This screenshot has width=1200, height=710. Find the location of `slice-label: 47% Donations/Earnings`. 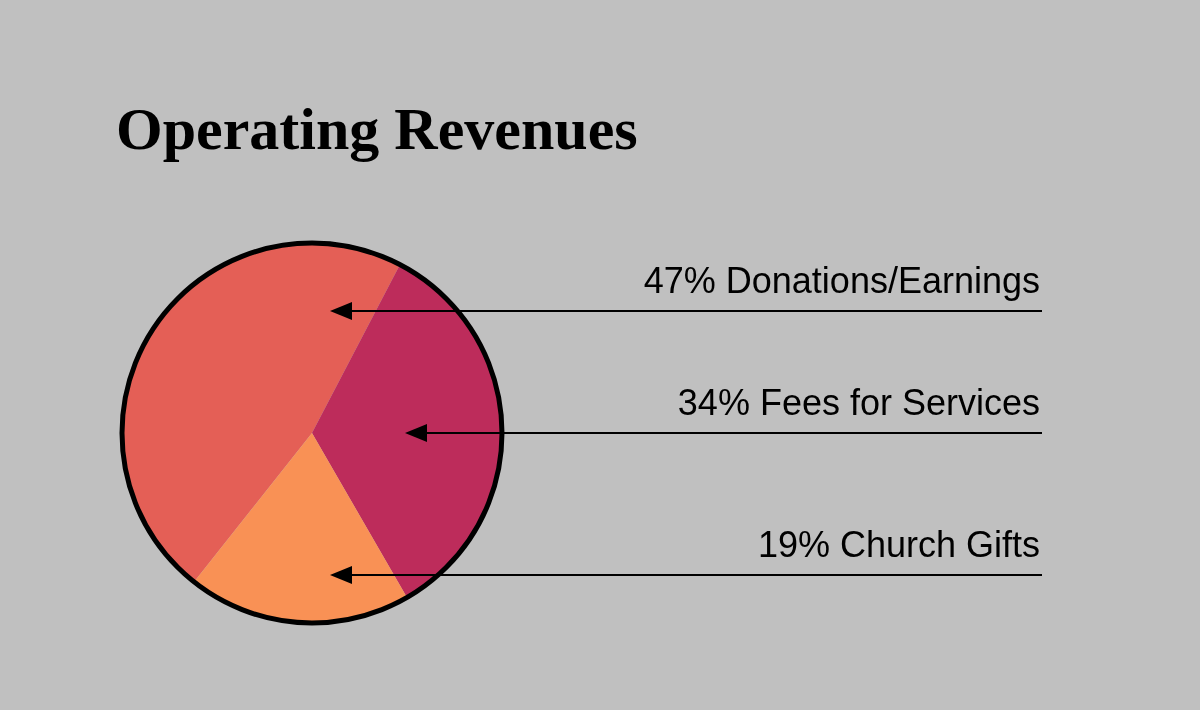

slice-label: 47% Donations/Earnings is located at coordinates (841, 280).